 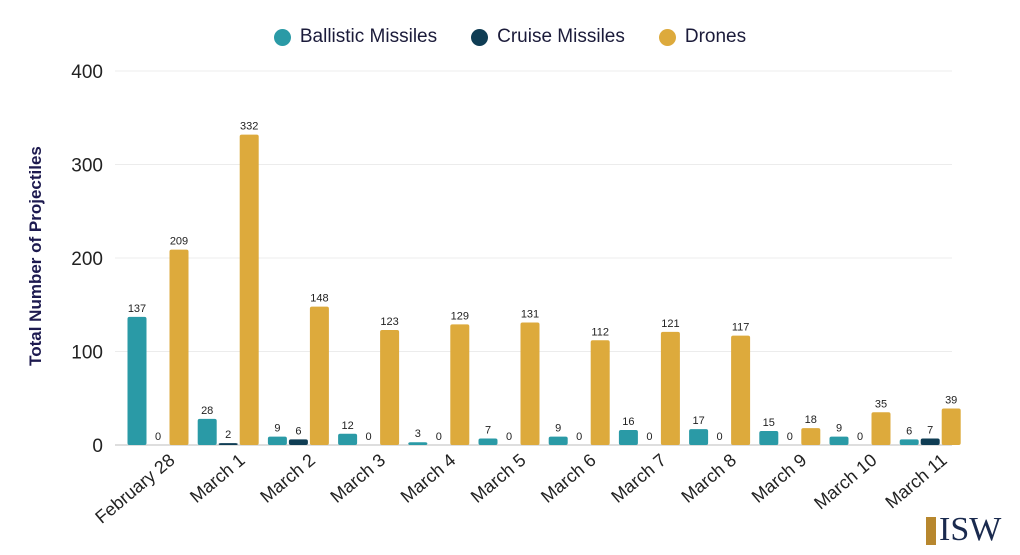 I want to click on data-label: 3, so click(x=418, y=434).